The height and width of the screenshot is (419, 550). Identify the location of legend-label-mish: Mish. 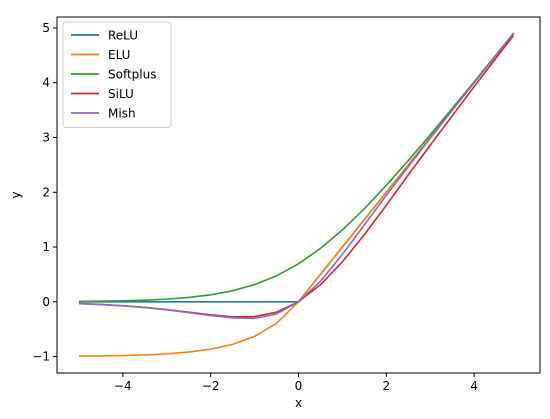
(122, 114).